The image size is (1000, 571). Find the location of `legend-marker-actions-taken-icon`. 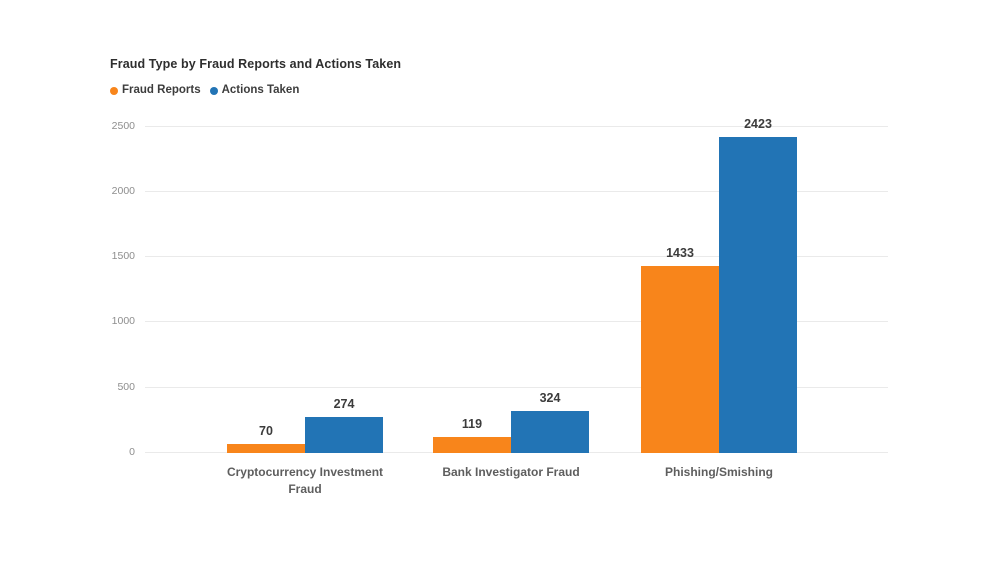

legend-marker-actions-taken-icon is located at coordinates (213, 90).